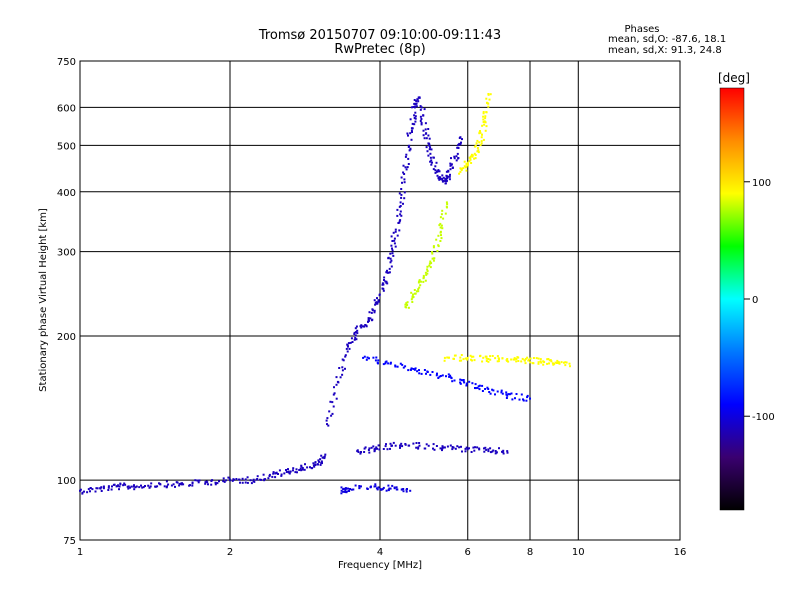 This screenshot has width=800, height=600. Describe the element at coordinates (66, 337) in the screenshot. I see `y-tick-label: 200` at that location.